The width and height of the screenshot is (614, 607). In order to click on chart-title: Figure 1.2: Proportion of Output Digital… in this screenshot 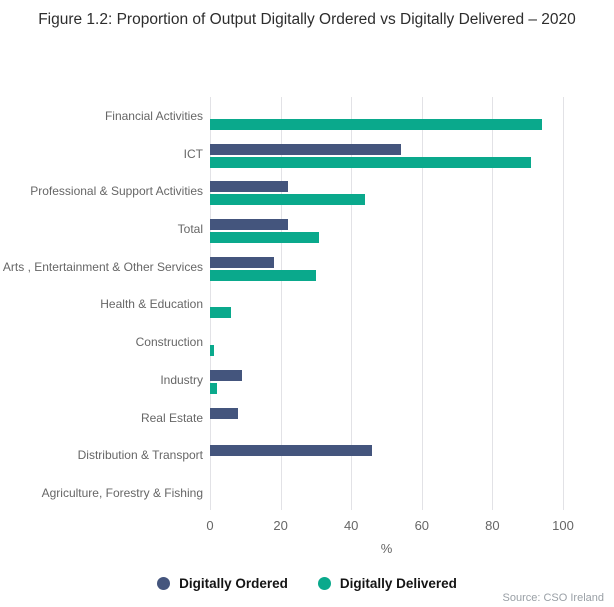, I will do `click(307, 19)`.